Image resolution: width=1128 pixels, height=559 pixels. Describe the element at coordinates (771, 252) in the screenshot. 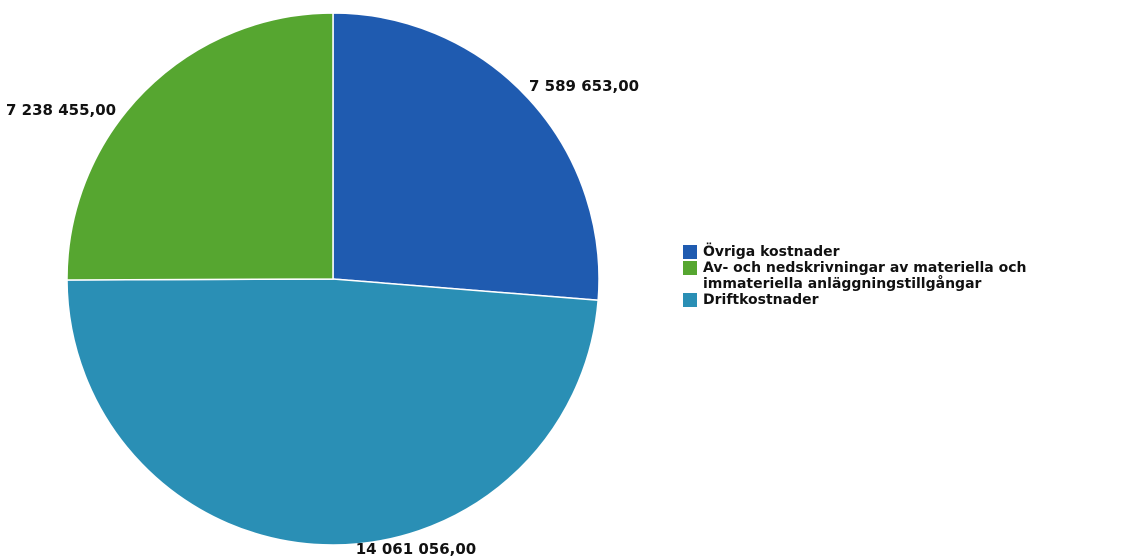

I see `legend-label-ovriga-kostnader: Övriga kostnader` at that location.